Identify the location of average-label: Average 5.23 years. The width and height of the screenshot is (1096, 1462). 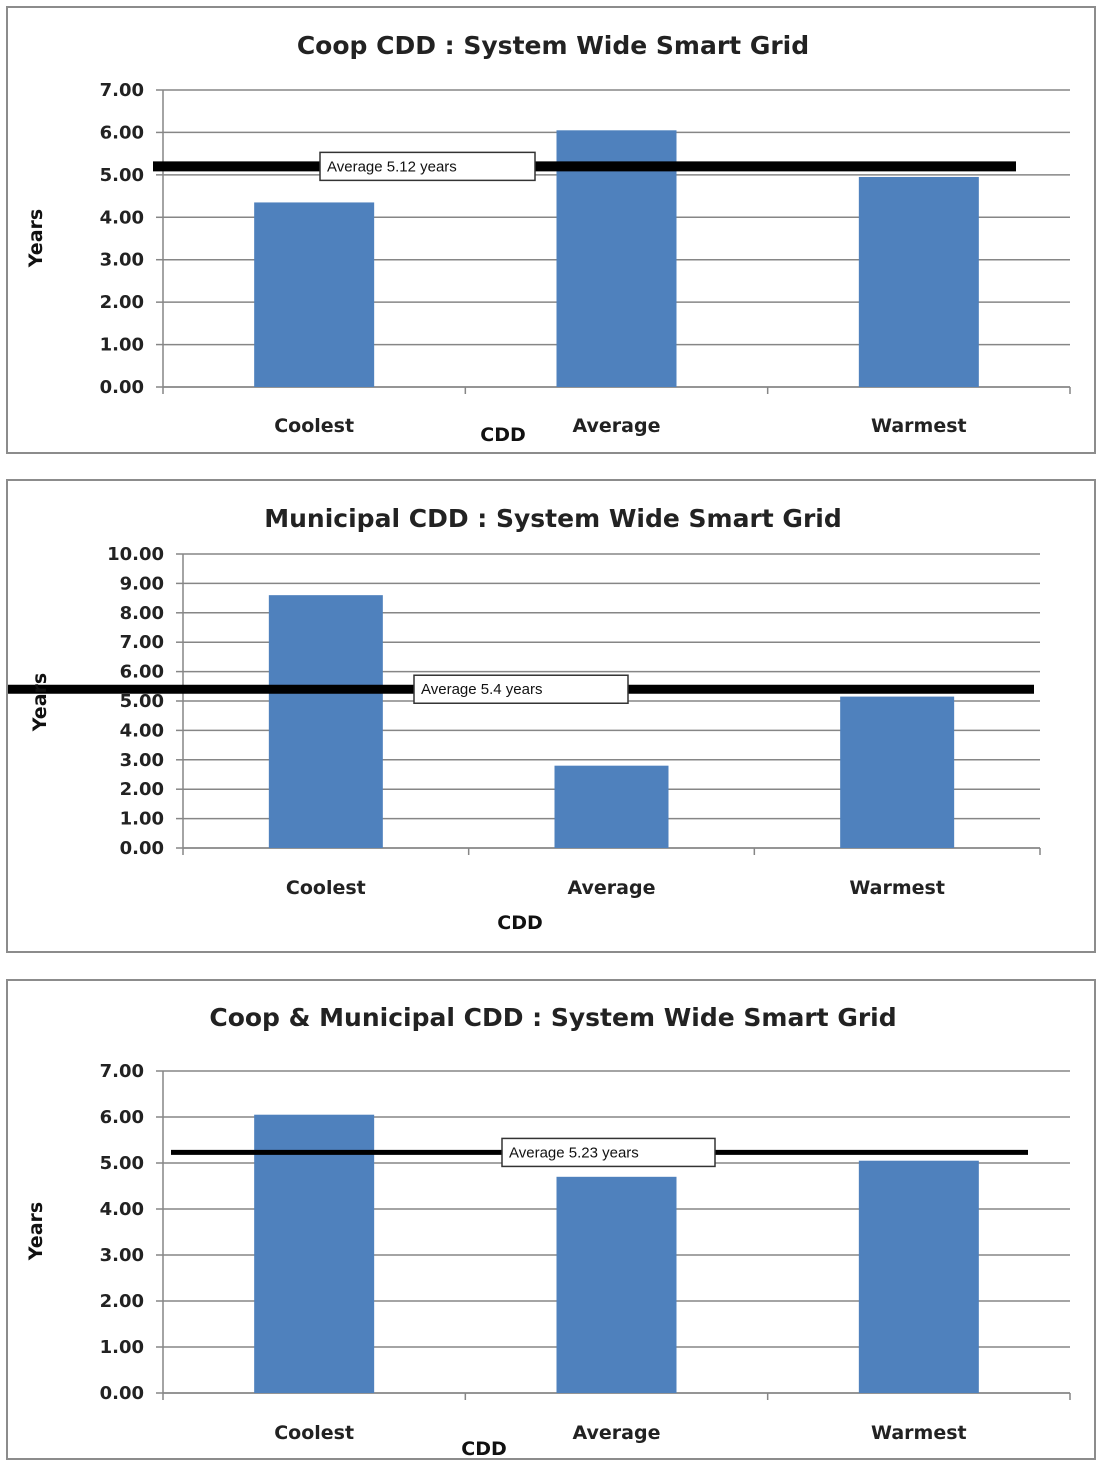
(574, 1152).